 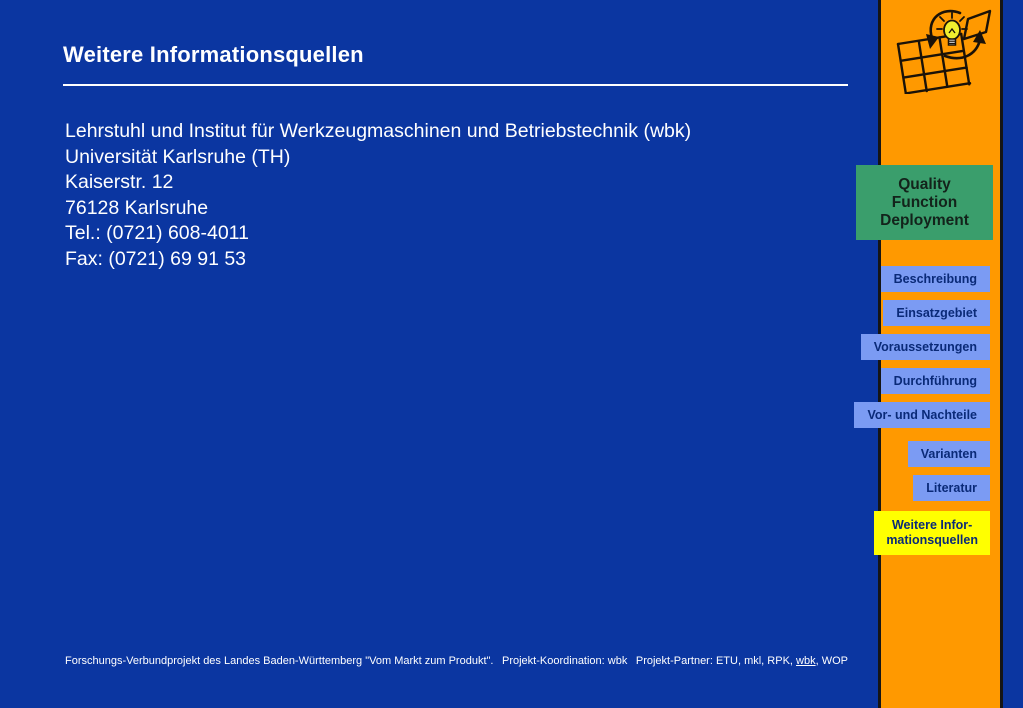 What do you see at coordinates (137, 207) in the screenshot?
I see `contact-line-city: 76128 Karlsruhe` at bounding box center [137, 207].